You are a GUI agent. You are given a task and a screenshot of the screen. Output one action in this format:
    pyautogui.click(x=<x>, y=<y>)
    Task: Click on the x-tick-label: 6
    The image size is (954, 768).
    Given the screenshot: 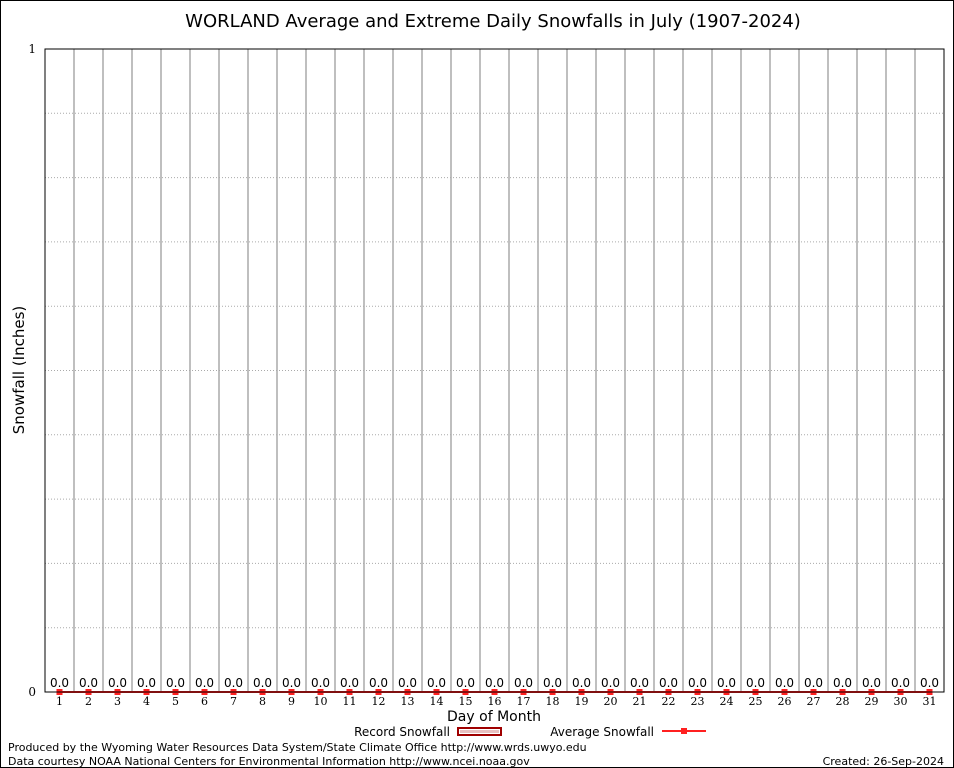 What is the action you would take?
    pyautogui.click(x=204, y=701)
    